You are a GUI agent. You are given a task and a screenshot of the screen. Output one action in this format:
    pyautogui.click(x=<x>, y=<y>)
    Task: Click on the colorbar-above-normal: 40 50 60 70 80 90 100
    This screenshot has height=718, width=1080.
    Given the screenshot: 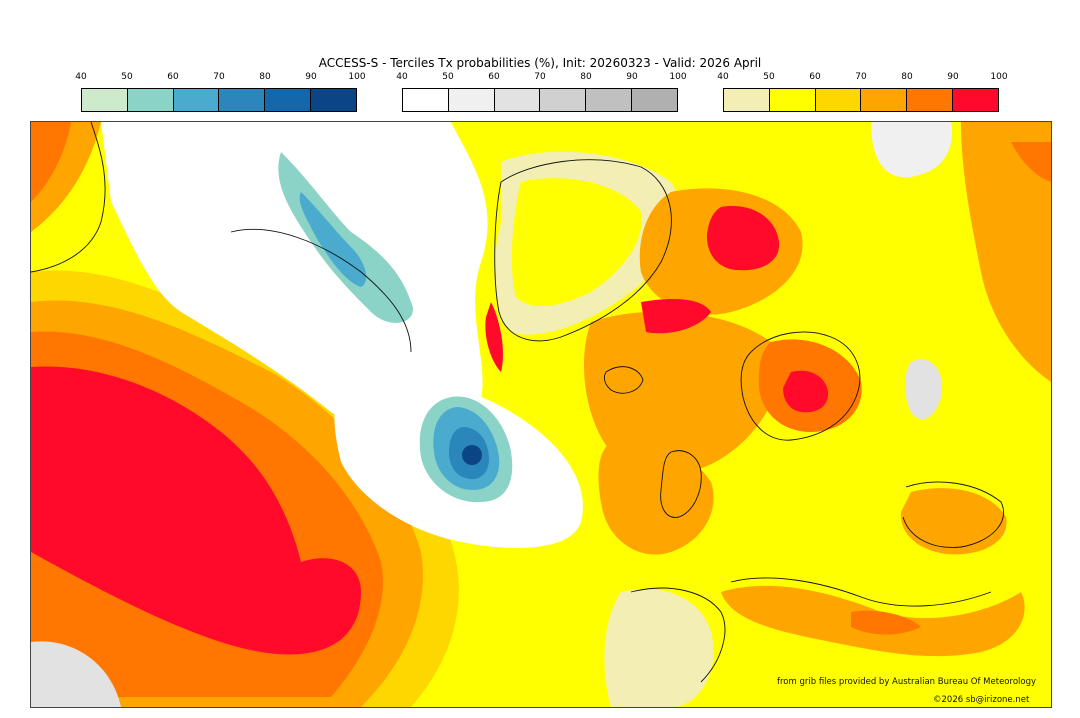 What is the action you would take?
    pyautogui.click(x=862, y=92)
    